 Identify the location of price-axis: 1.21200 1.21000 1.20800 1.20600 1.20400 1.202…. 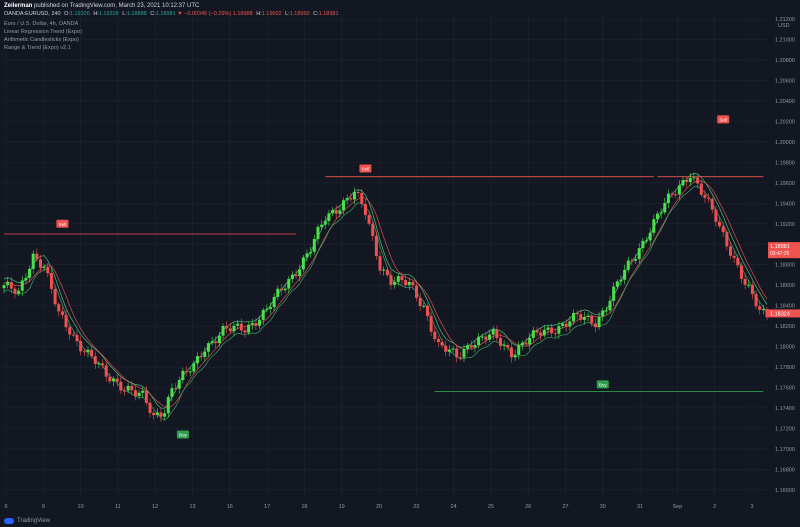
(784, 255).